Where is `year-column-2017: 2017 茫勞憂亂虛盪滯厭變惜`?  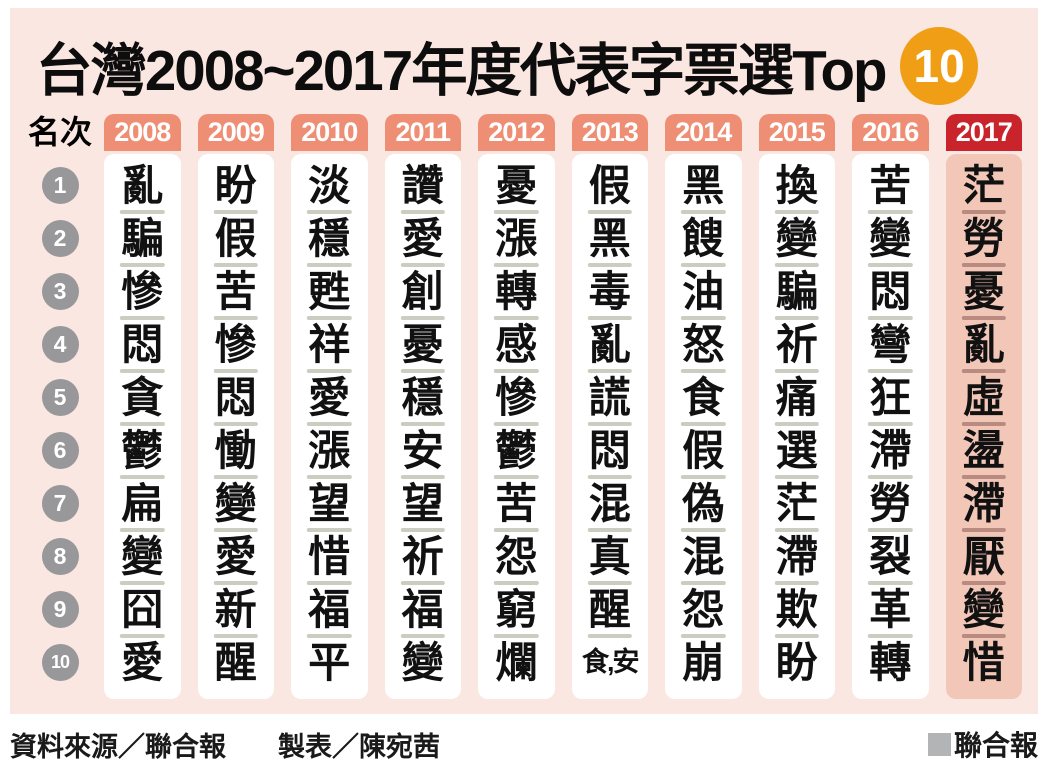 year-column-2017: 2017 茫勞憂亂虛盪滯厭變惜 is located at coordinates (984, 406).